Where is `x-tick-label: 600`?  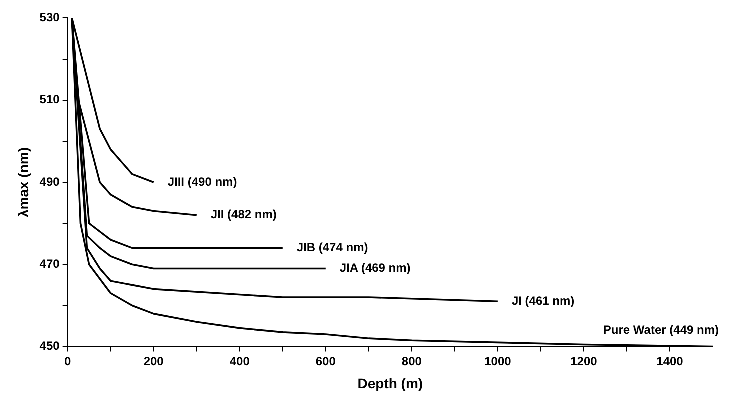 x-tick-label: 600 is located at coordinates (326, 361).